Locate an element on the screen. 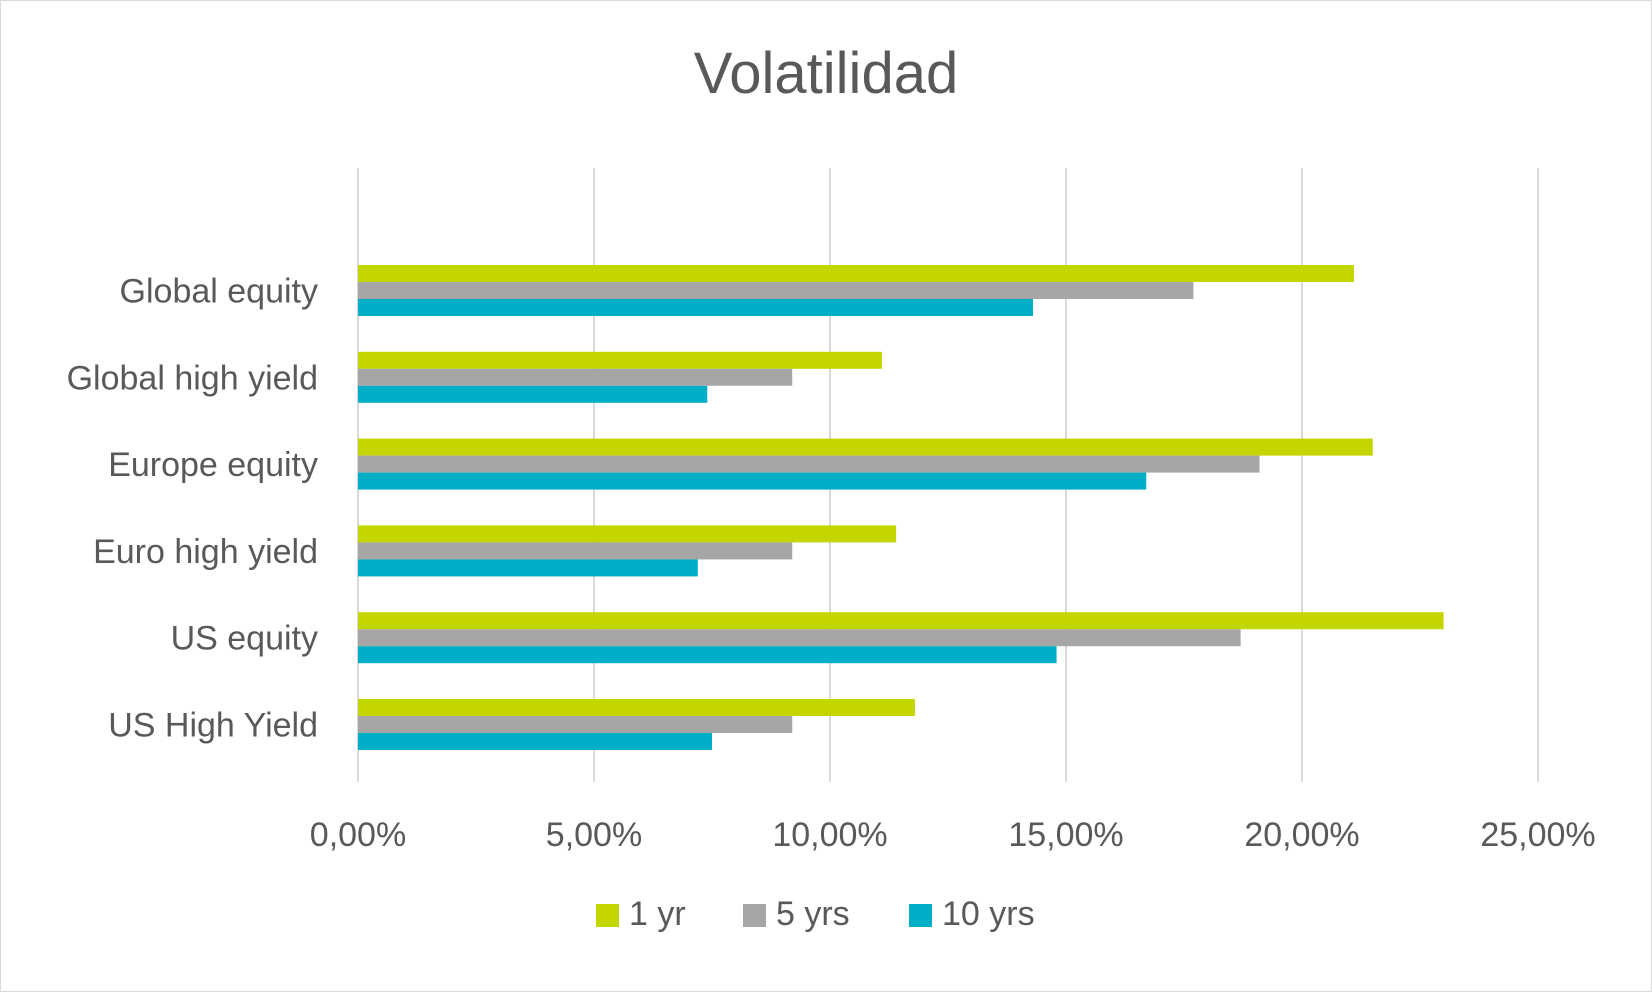  legend: 1 yr 5 yrs 10 yrs is located at coordinates (815, 914).